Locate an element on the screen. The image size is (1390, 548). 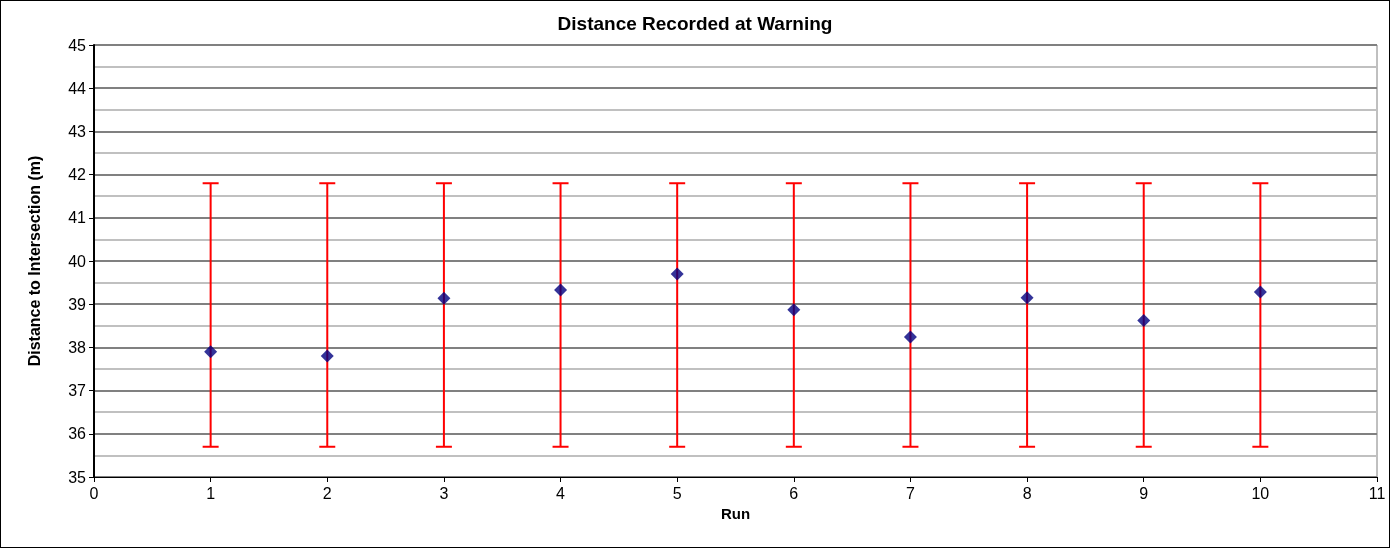
x-tick-label: 5 is located at coordinates (677, 493).